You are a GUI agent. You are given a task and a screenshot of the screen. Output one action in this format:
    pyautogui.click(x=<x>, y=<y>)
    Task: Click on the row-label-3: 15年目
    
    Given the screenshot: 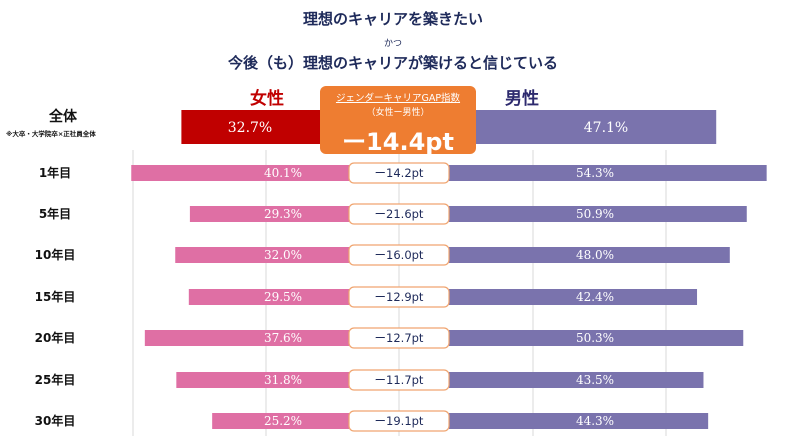 What is the action you would take?
    pyautogui.click(x=55, y=296)
    